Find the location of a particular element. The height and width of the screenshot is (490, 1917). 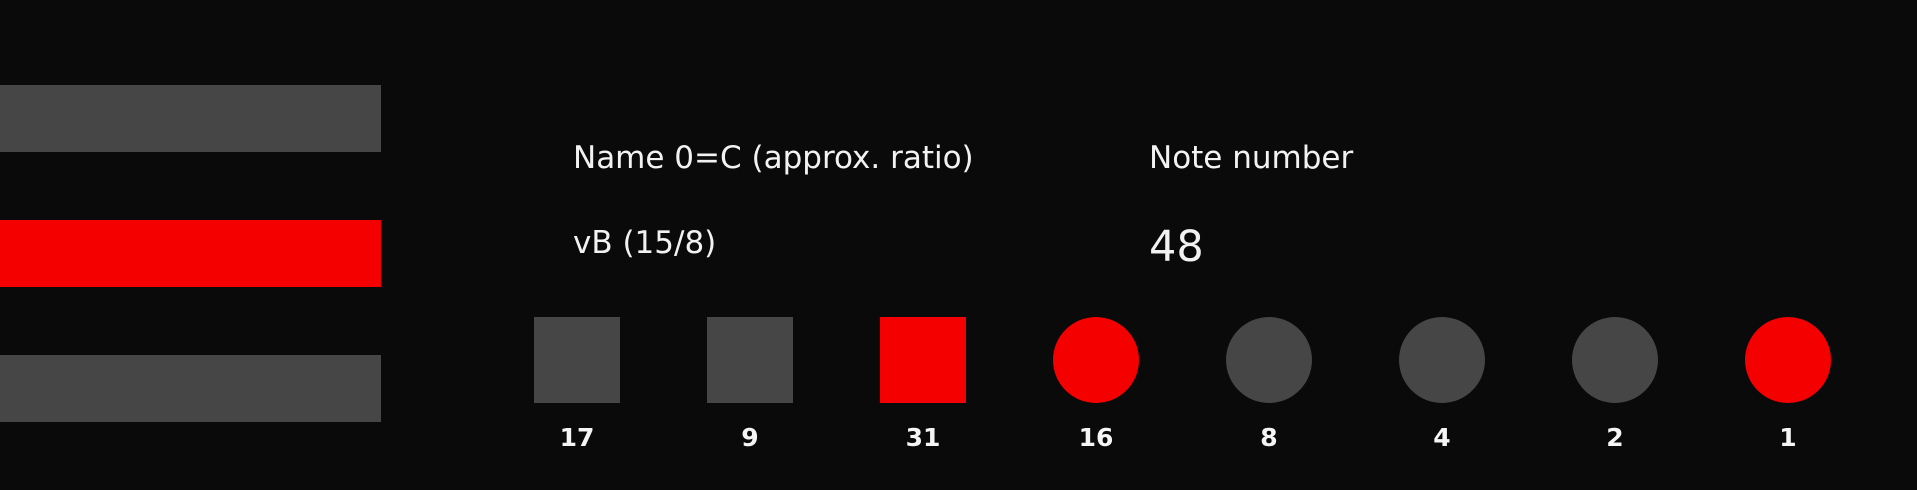

value-label: 2 is located at coordinates (1615, 437).